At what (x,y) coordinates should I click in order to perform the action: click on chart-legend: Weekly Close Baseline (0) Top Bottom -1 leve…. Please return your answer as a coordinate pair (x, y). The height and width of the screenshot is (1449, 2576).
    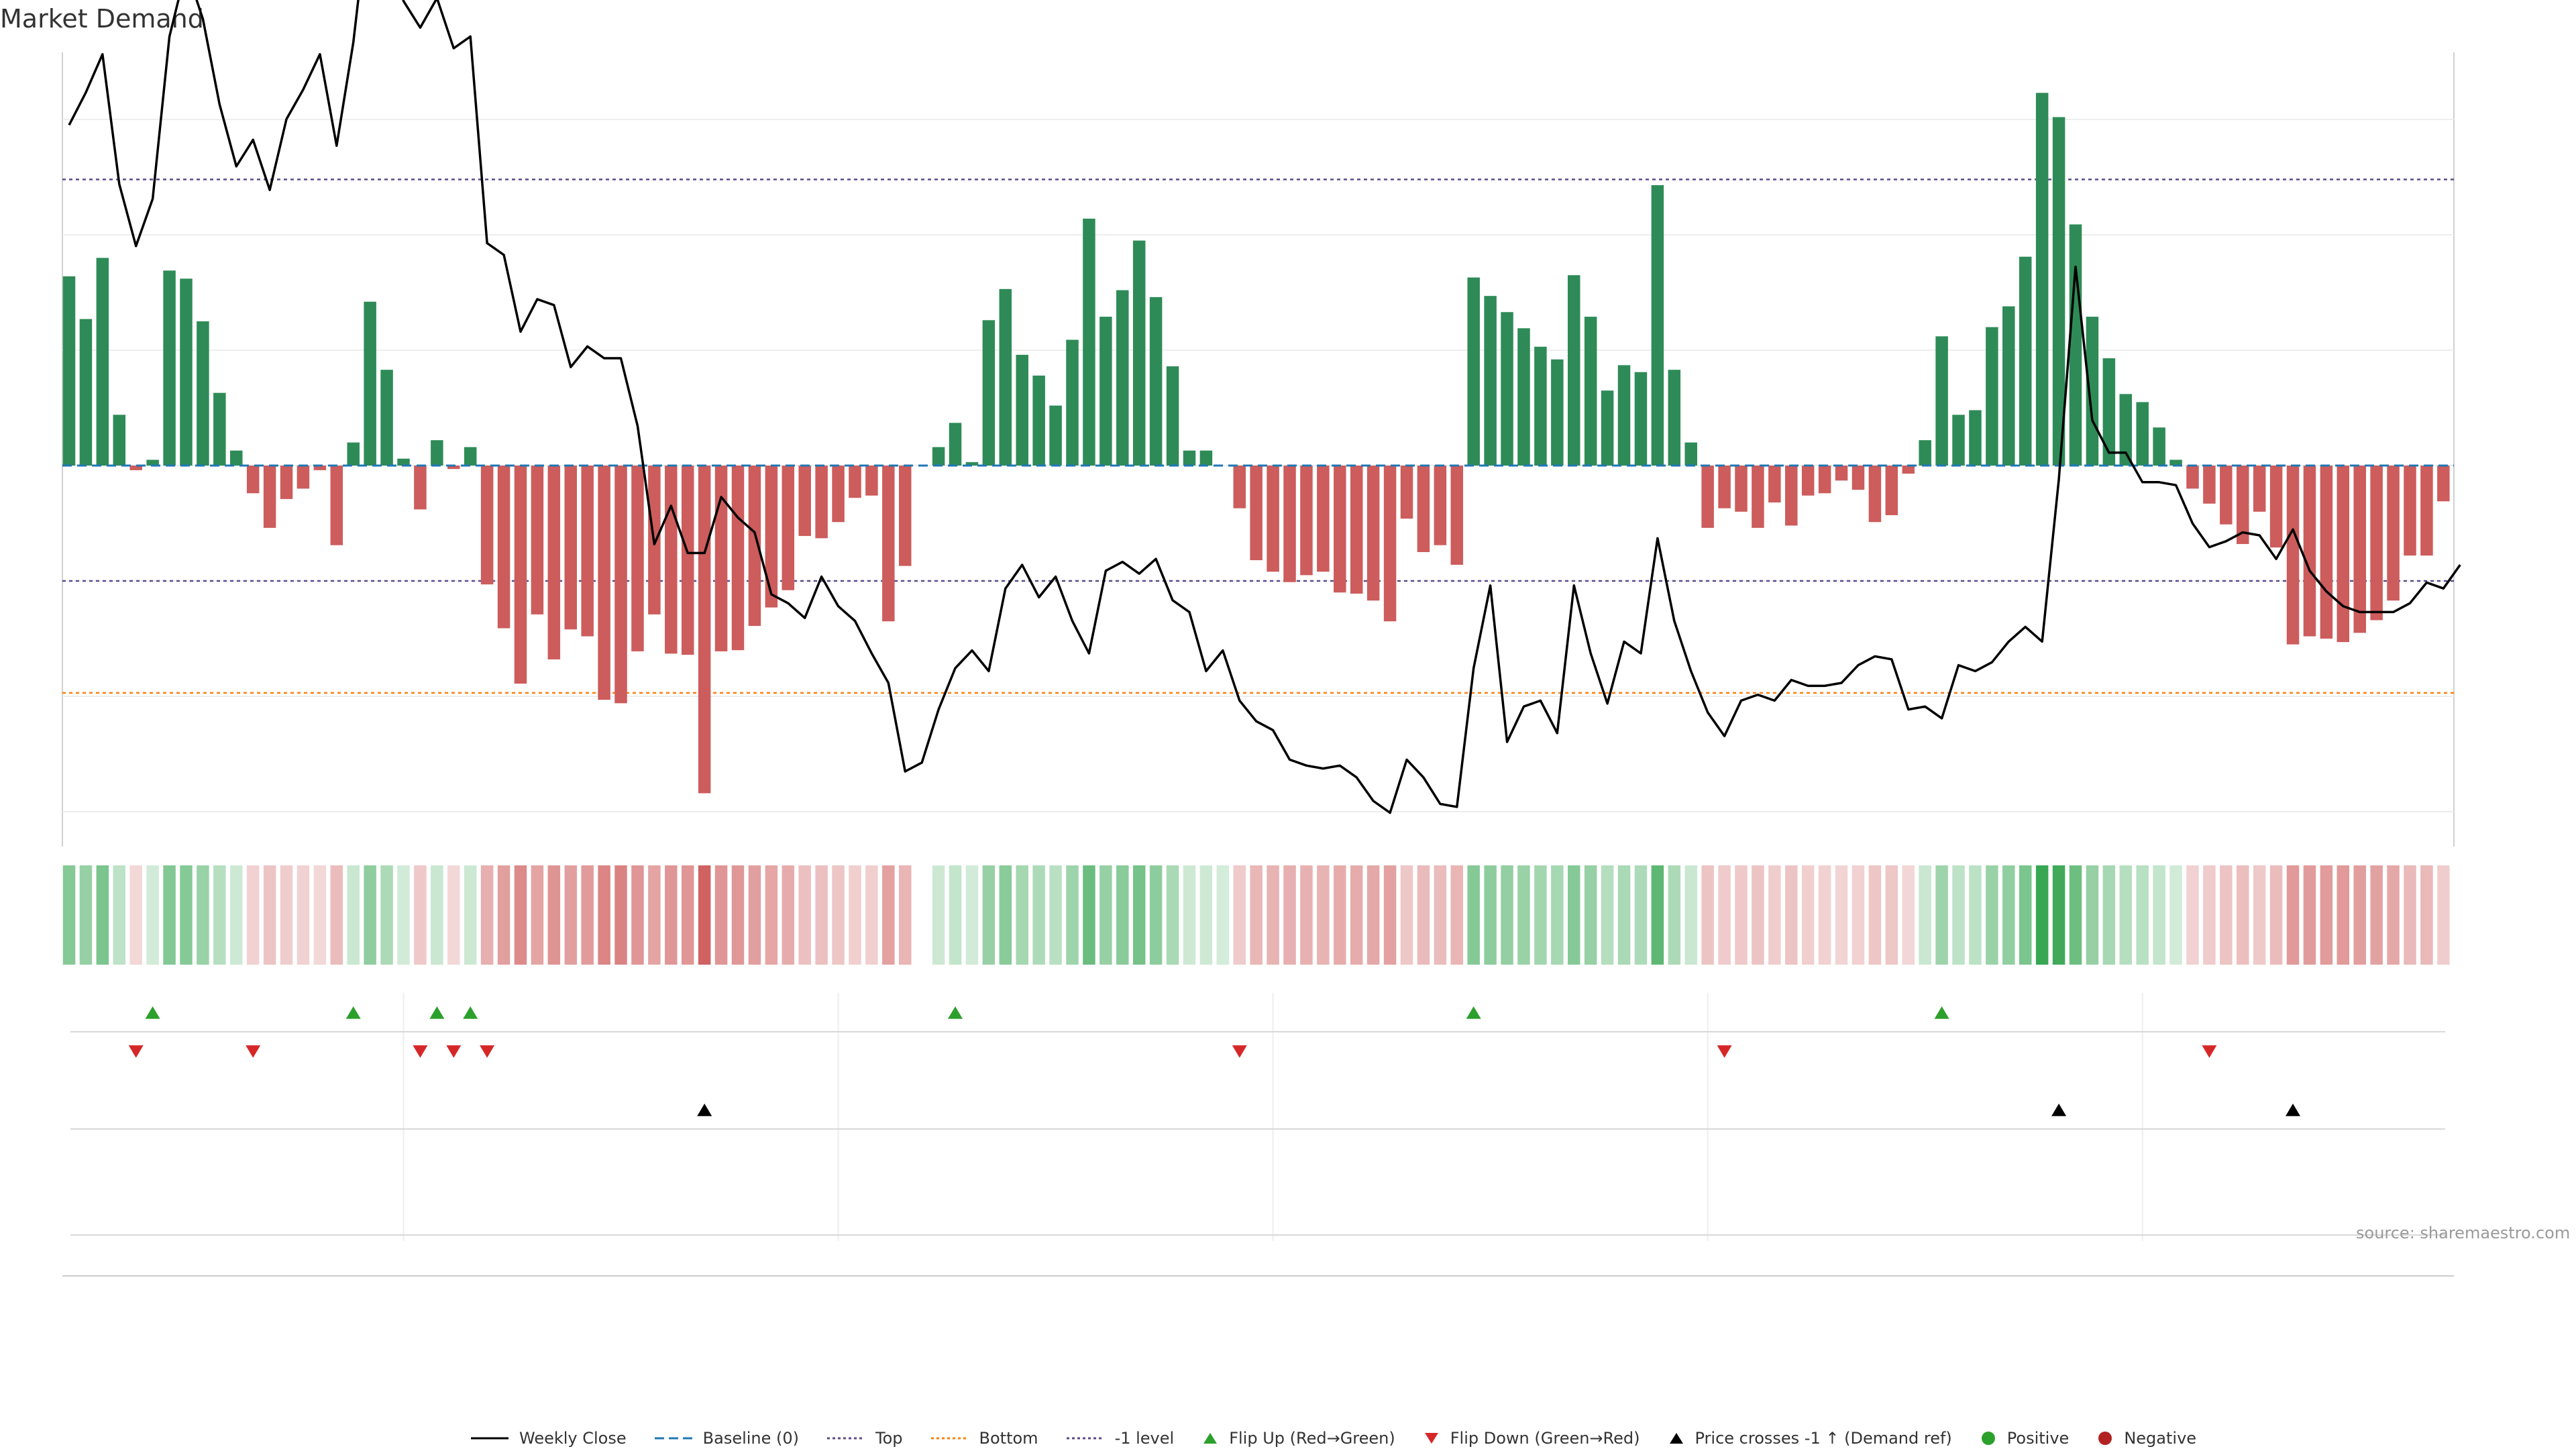
    Looking at the image, I should click on (1333, 1438).